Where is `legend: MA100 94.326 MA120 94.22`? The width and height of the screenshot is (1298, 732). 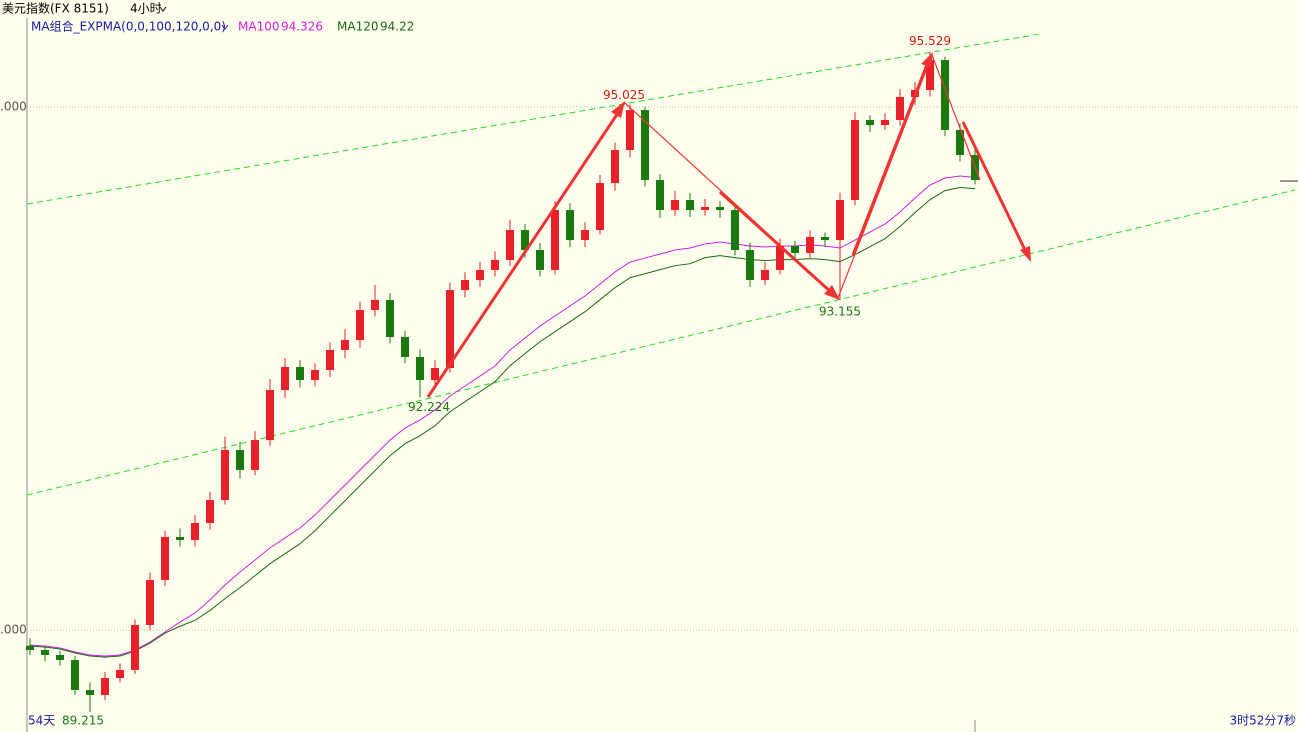 legend: MA100 94.326 MA120 94.22 is located at coordinates (326, 27).